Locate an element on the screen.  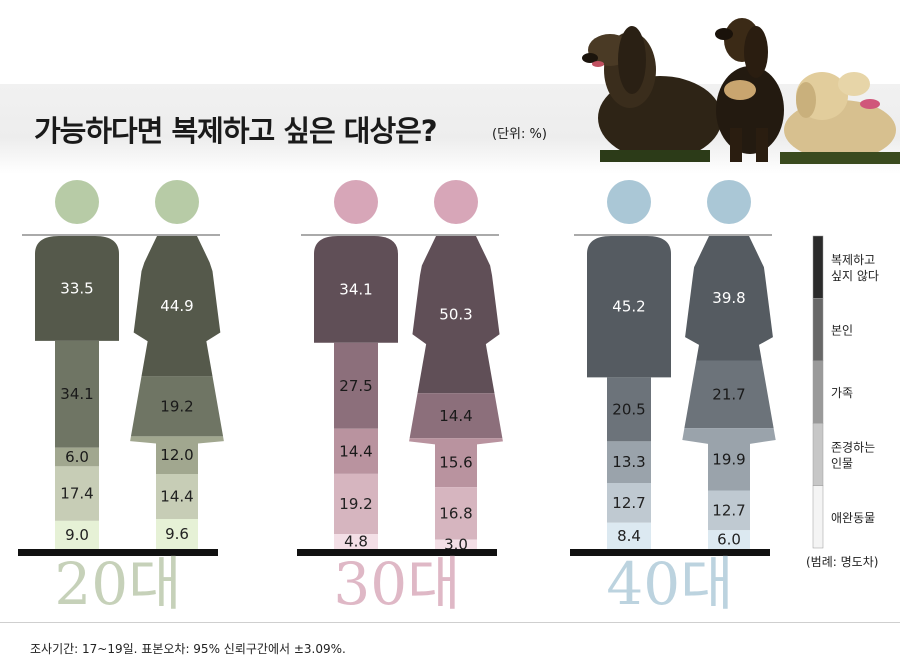
data-label: 19.9 is located at coordinates (728, 459).